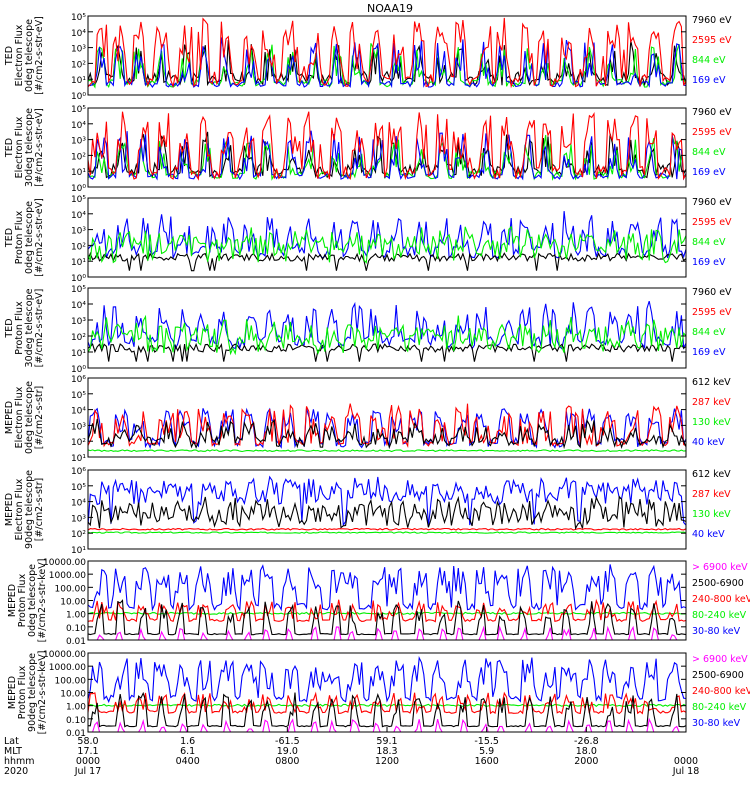 The width and height of the screenshot is (750, 800). I want to click on x-tick-label-date: Jul 18, so click(686, 771).